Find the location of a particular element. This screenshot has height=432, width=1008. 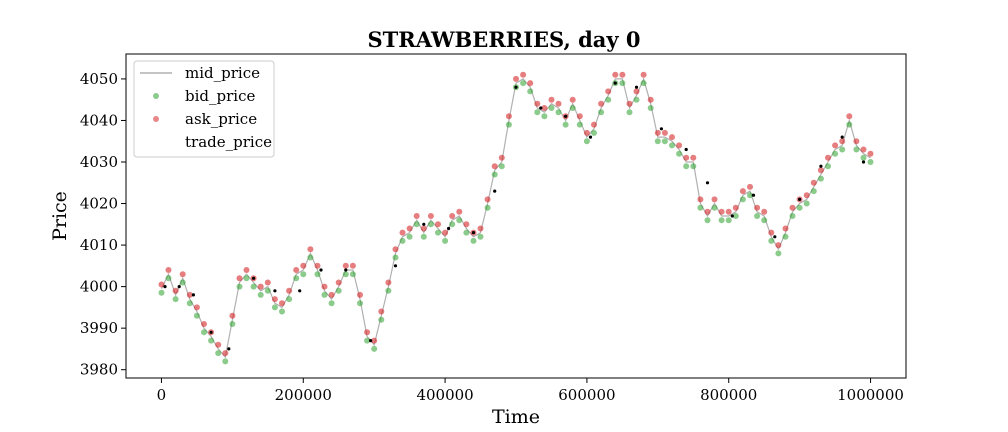

x-tick-label: 800000 is located at coordinates (728, 395).